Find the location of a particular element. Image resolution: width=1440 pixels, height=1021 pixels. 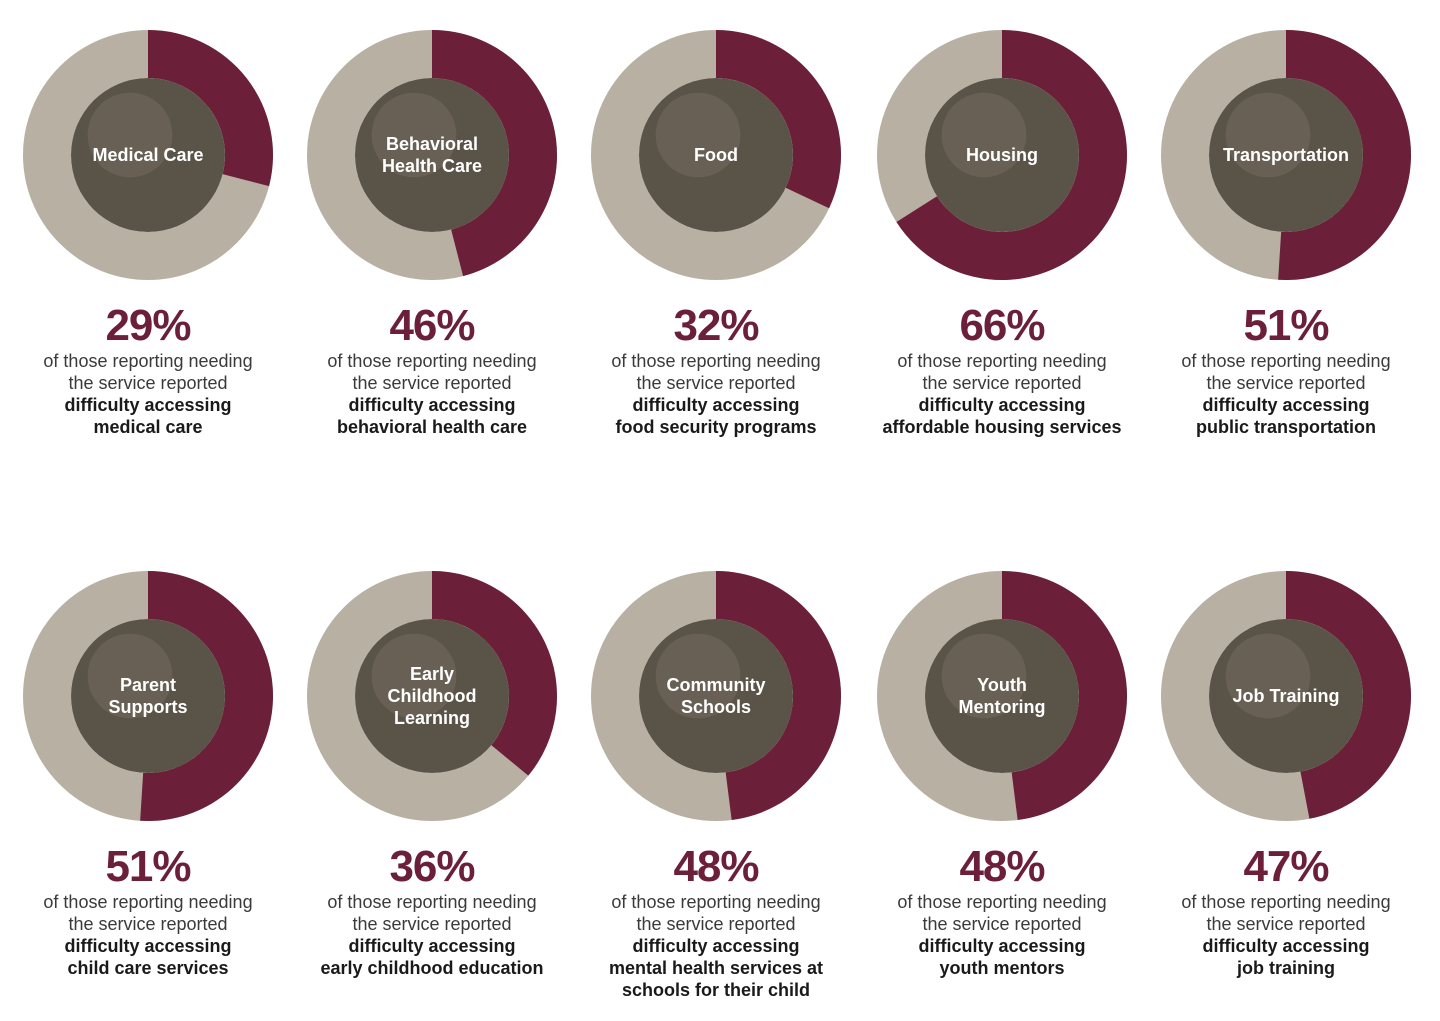

caption-bold-line: early childhood education is located at coordinates (432, 968).